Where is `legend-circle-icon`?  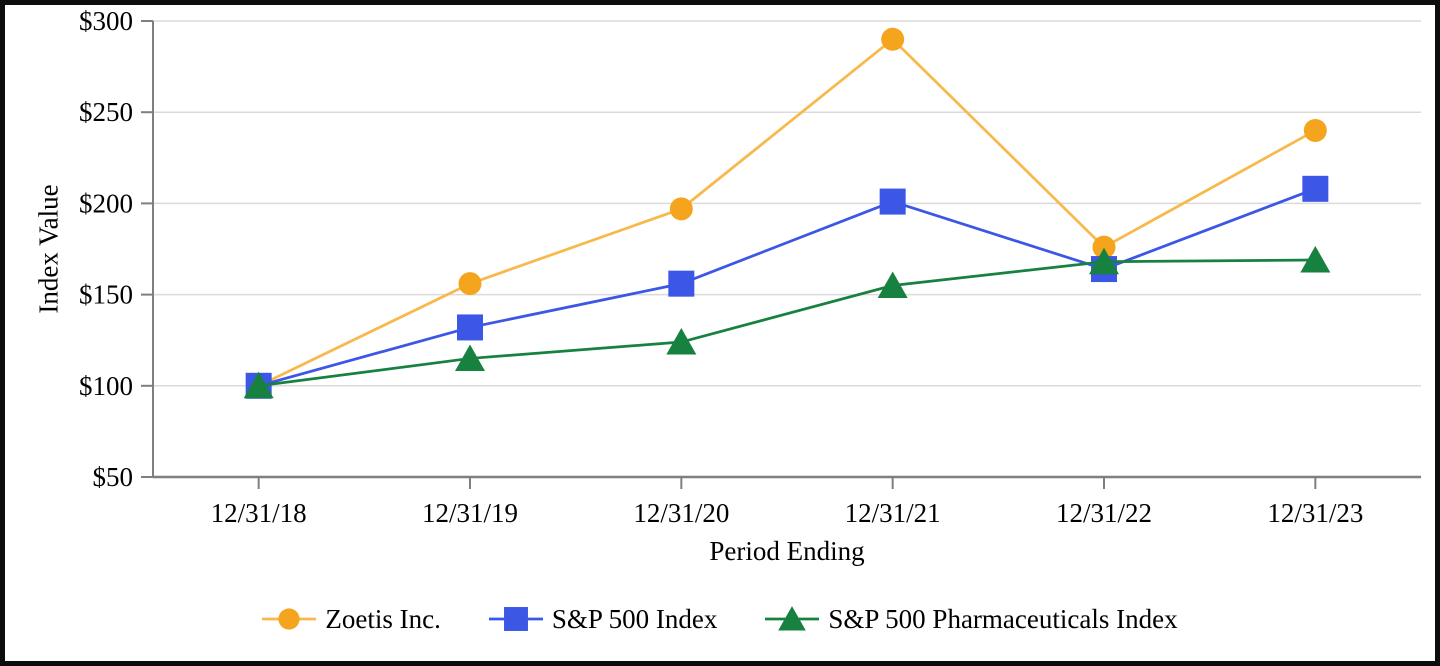 legend-circle-icon is located at coordinates (289, 619).